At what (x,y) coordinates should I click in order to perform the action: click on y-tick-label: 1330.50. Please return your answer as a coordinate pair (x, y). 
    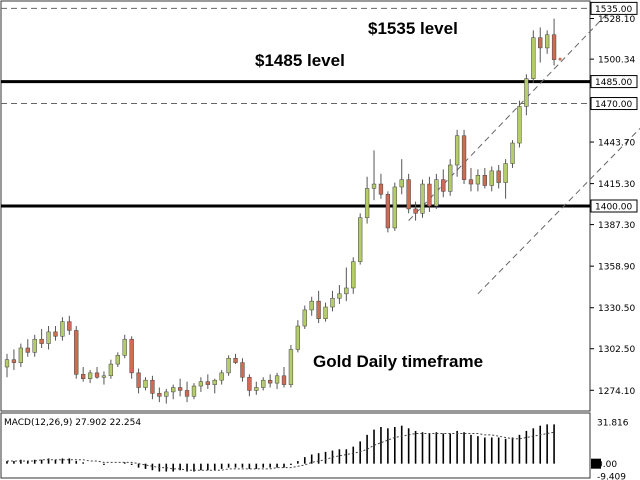
    Looking at the image, I should click on (616, 309).